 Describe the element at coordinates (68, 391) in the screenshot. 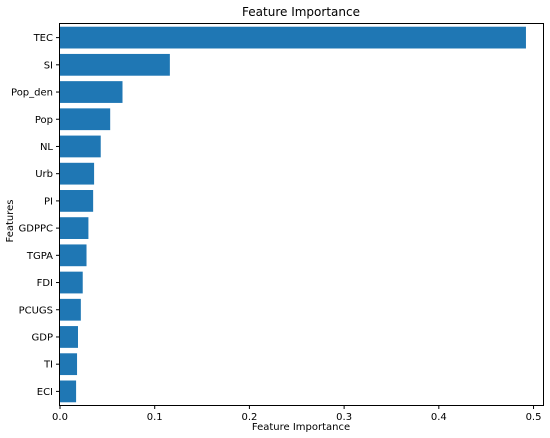

I see `bar-eci` at that location.